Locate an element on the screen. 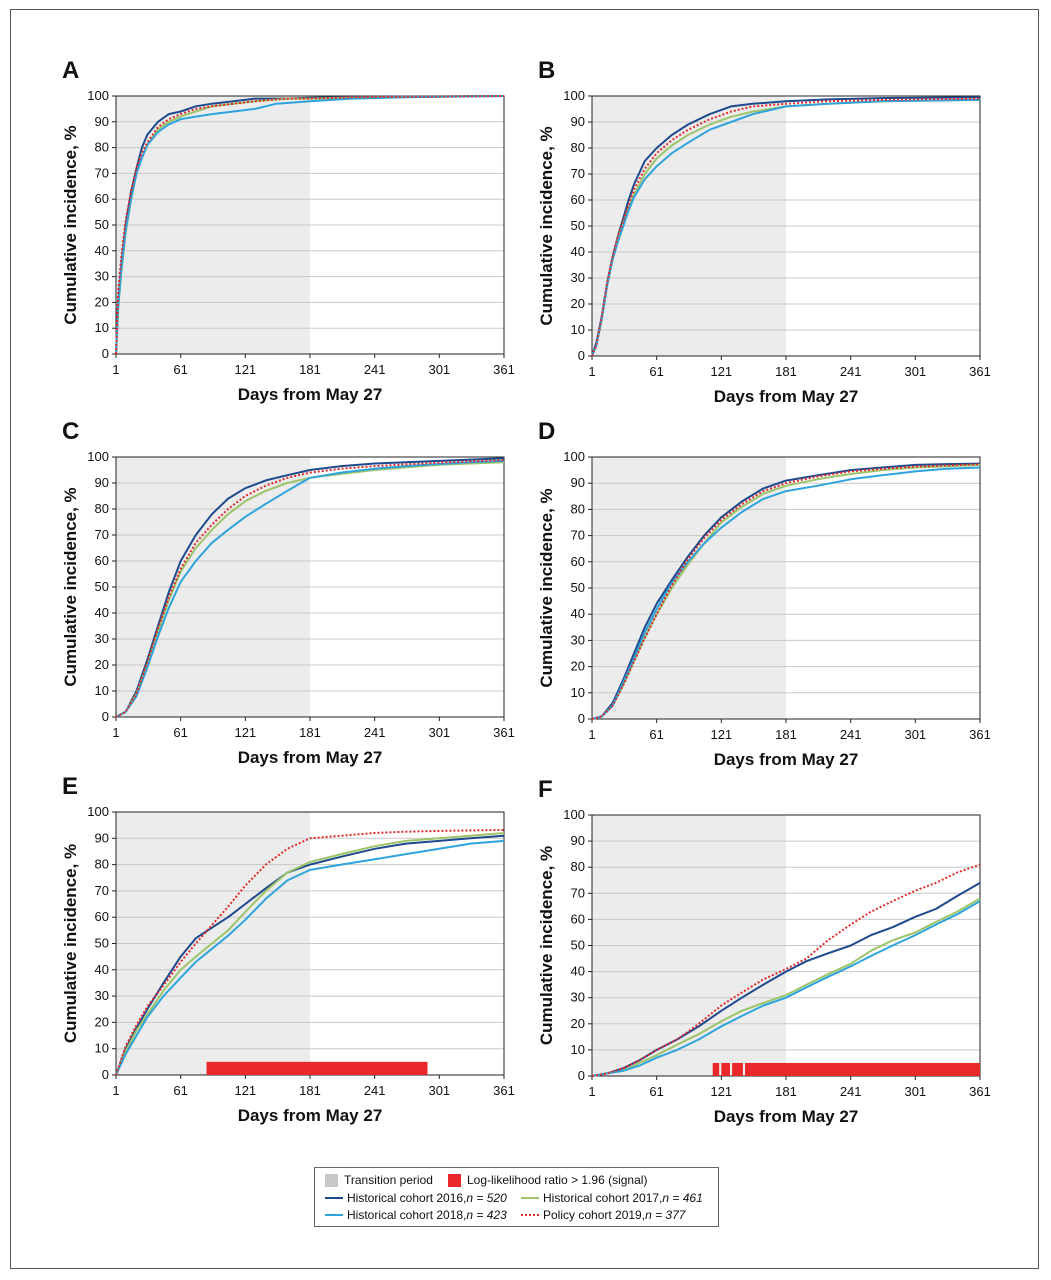  legend-2019-n: n = 377 is located at coordinates (665, 1215).